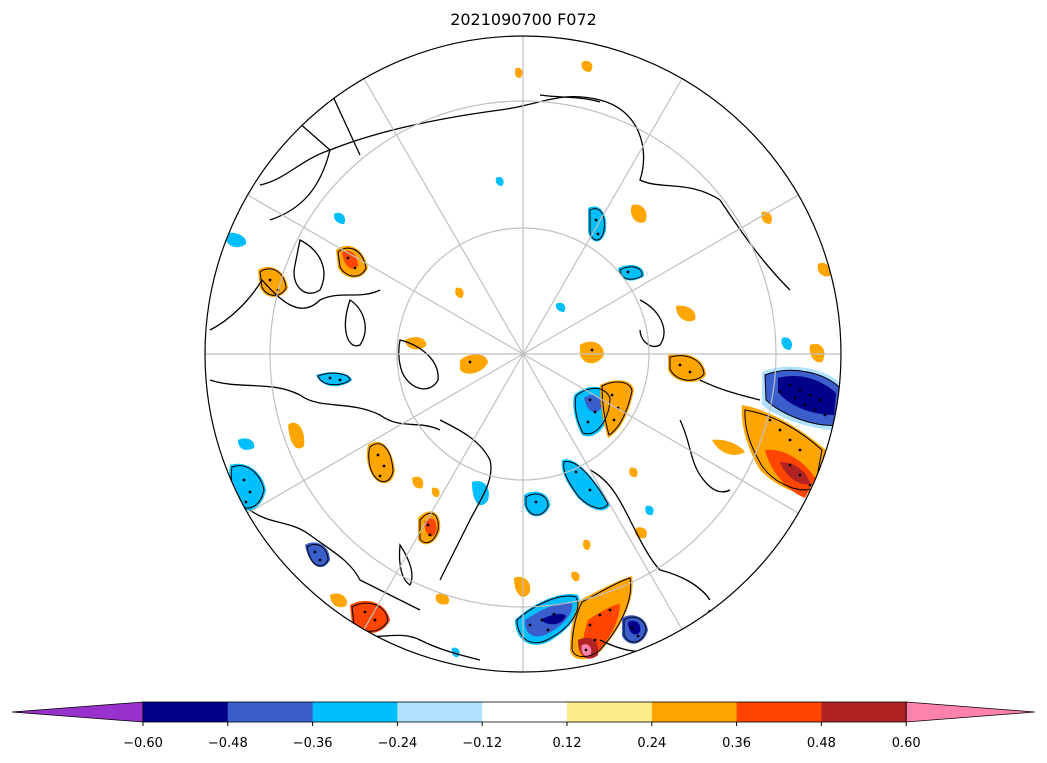  Describe the element at coordinates (652, 743) in the screenshot. I see `colorbar-tick-label: 0.24` at that location.